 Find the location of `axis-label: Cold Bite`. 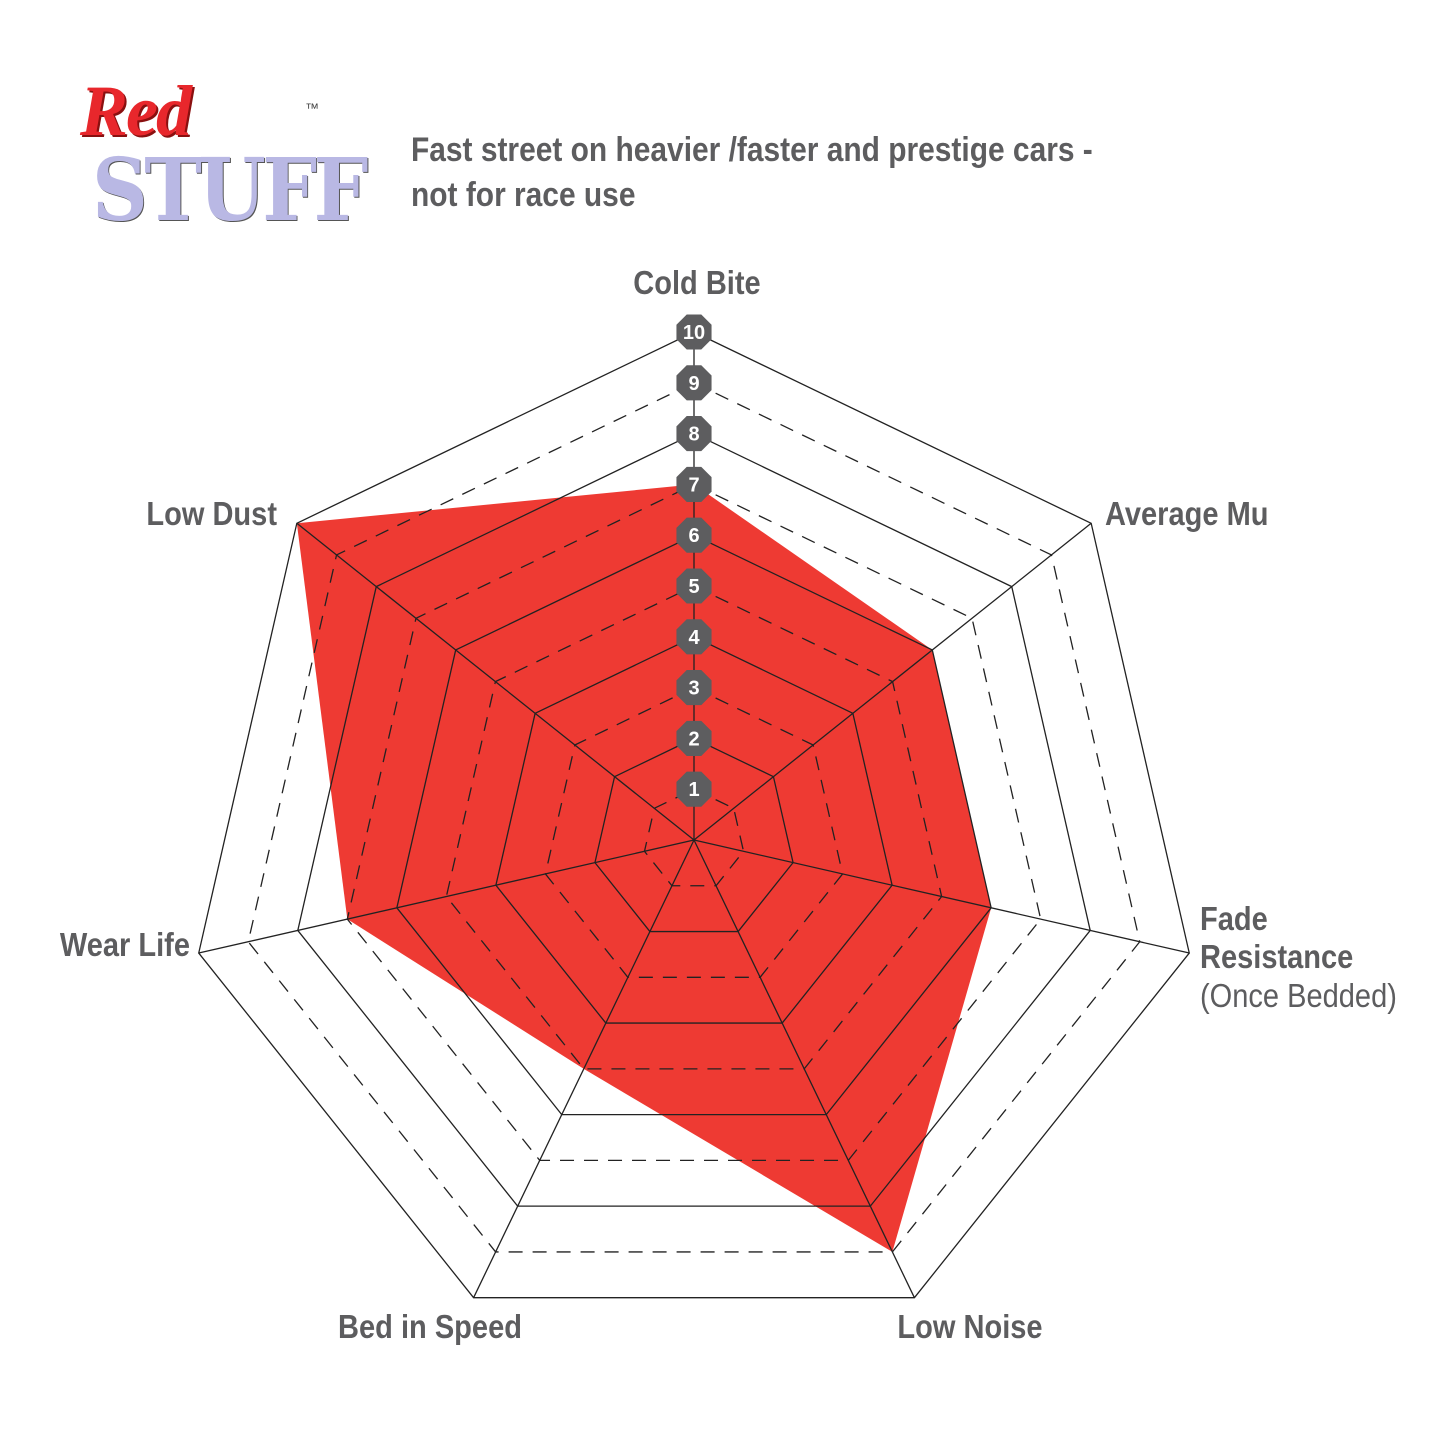

axis-label: Cold Bite is located at coordinates (696, 282).